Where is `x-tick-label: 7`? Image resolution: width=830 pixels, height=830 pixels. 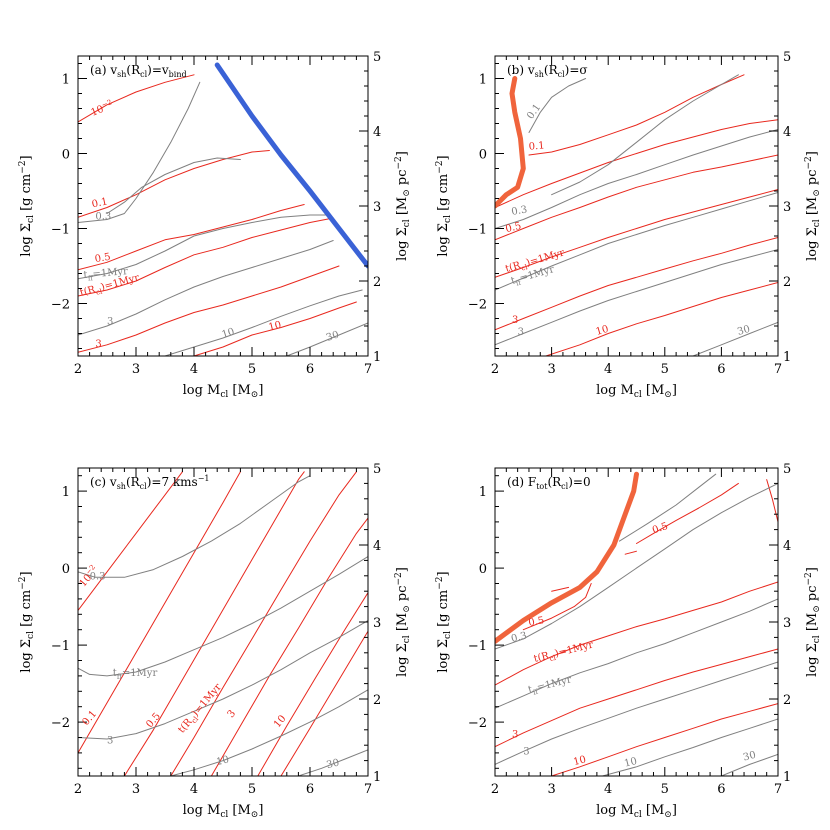 x-tick-label: 7 is located at coordinates (368, 789).